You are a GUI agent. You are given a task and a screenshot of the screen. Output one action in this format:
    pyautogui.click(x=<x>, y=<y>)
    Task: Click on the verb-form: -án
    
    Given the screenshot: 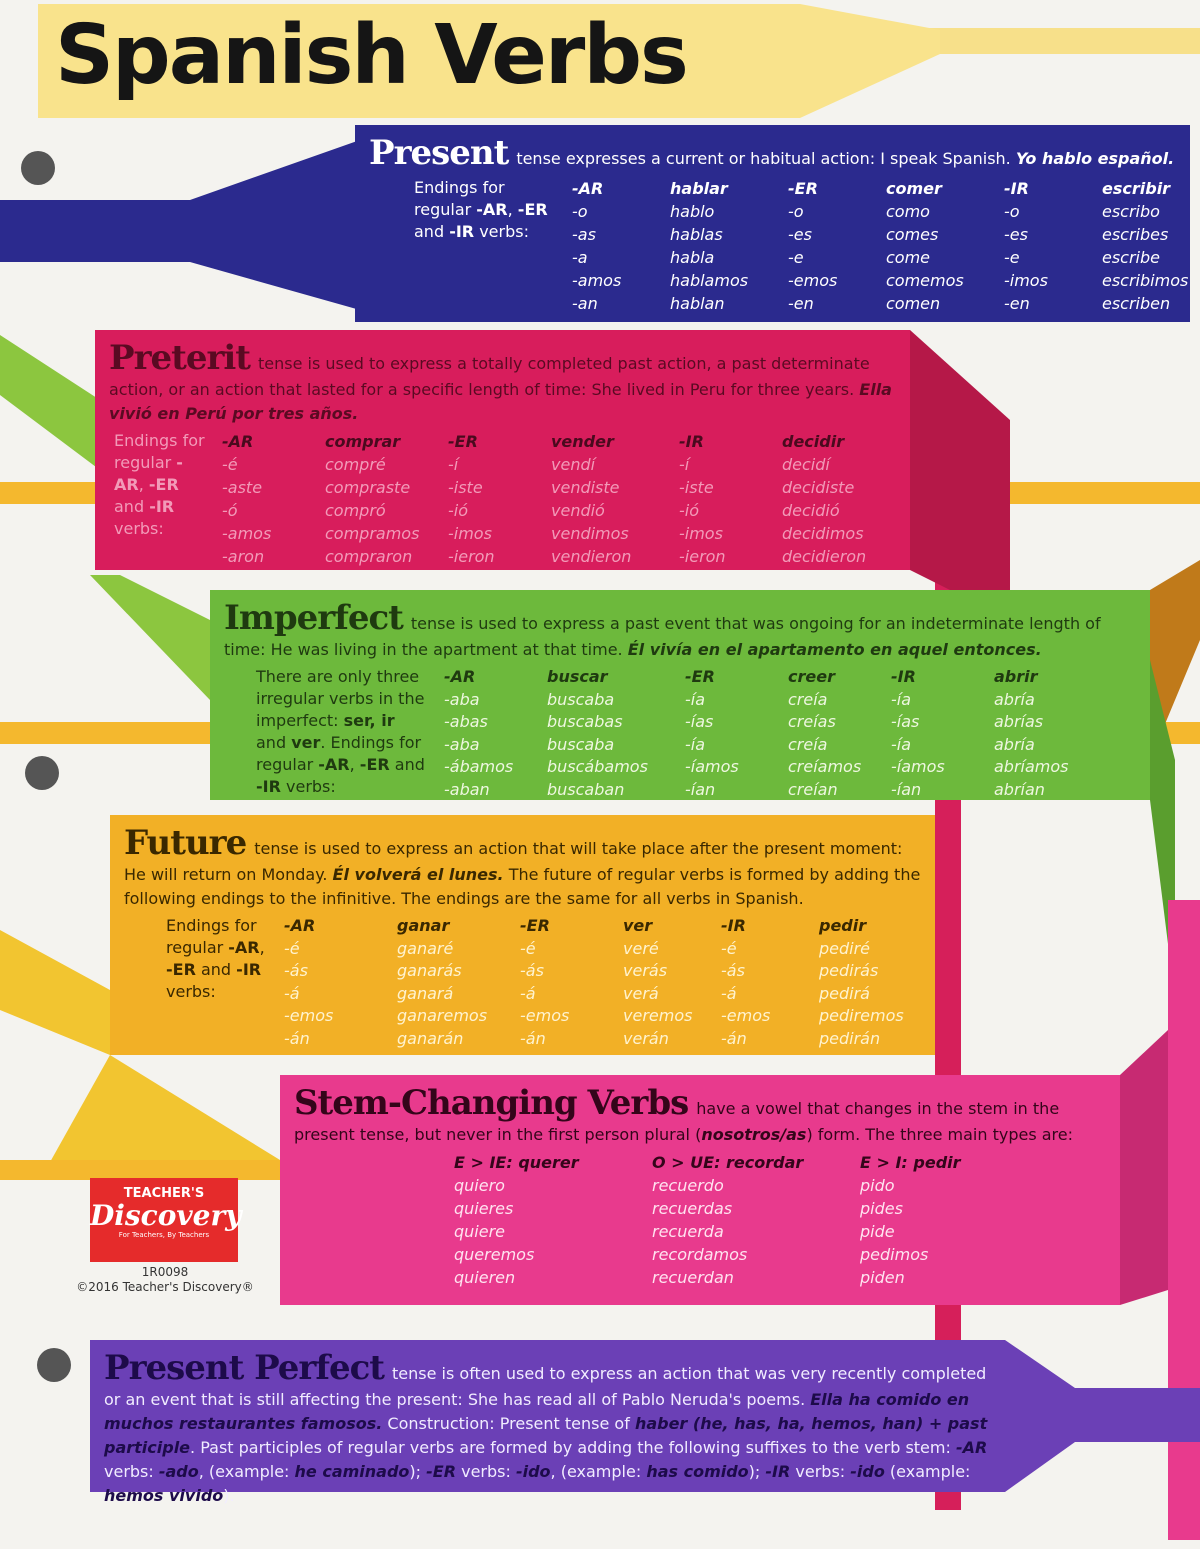 What is the action you would take?
    pyautogui.click(x=297, y=1038)
    